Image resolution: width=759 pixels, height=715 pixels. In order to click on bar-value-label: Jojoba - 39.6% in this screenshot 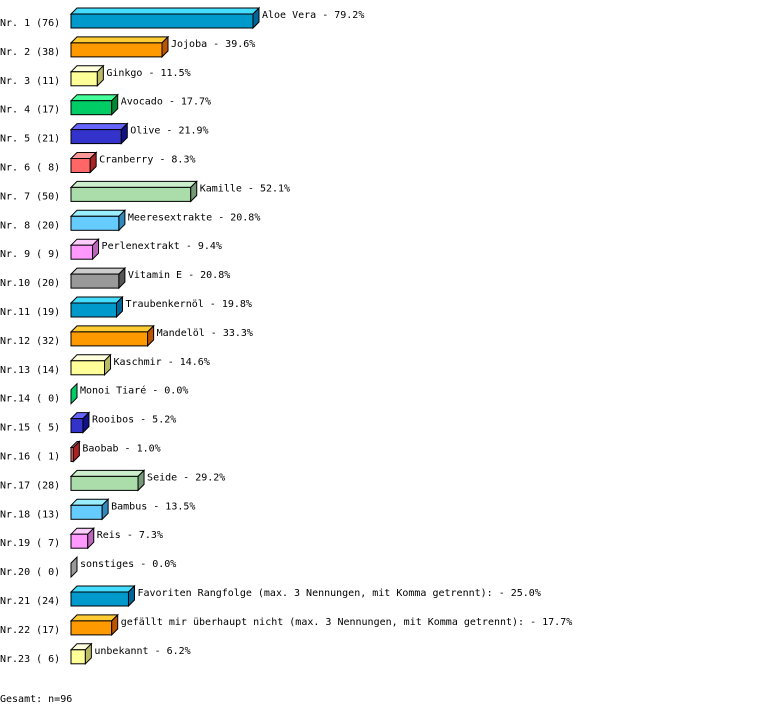, I will do `click(213, 44)`.